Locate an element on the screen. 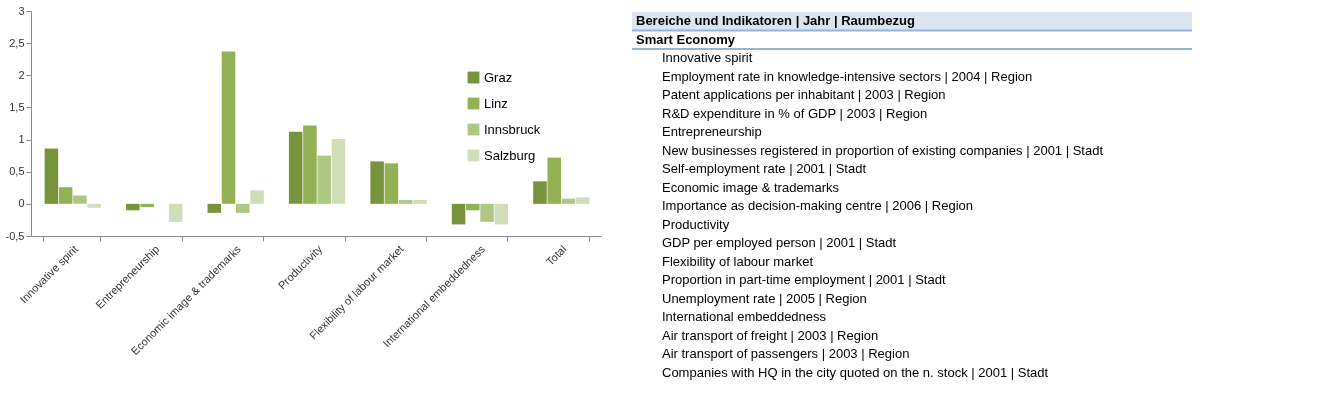 The height and width of the screenshot is (407, 1330). text: GDP per employed person | 2001 | Stadt is located at coordinates (779, 243).